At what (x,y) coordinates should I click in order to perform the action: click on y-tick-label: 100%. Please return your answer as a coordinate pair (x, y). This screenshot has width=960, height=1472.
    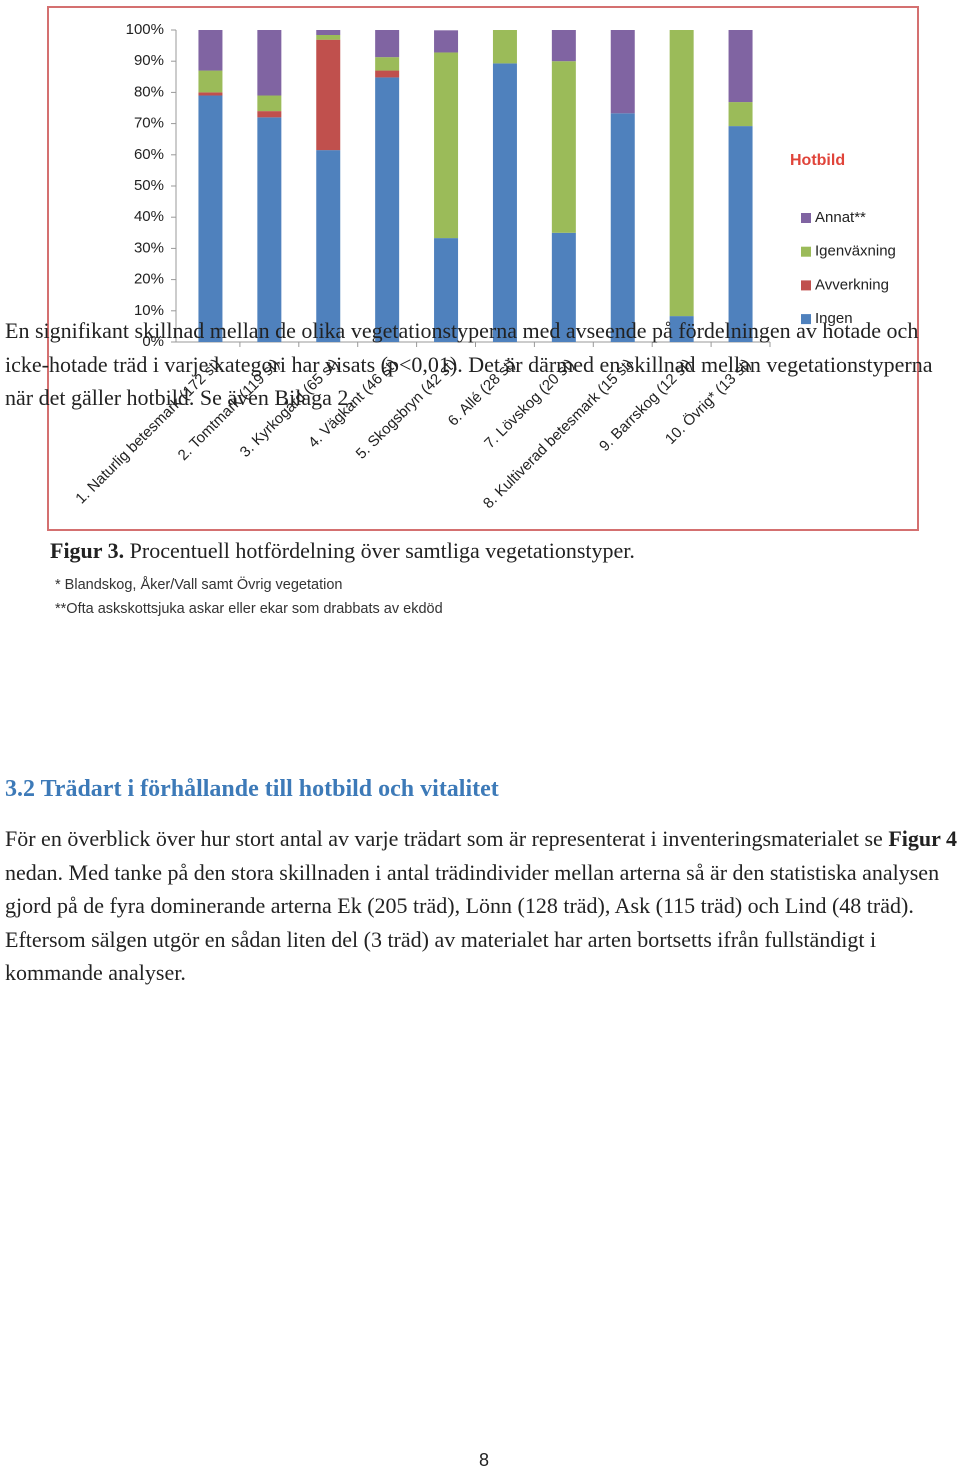
    Looking at the image, I should click on (145, 29).